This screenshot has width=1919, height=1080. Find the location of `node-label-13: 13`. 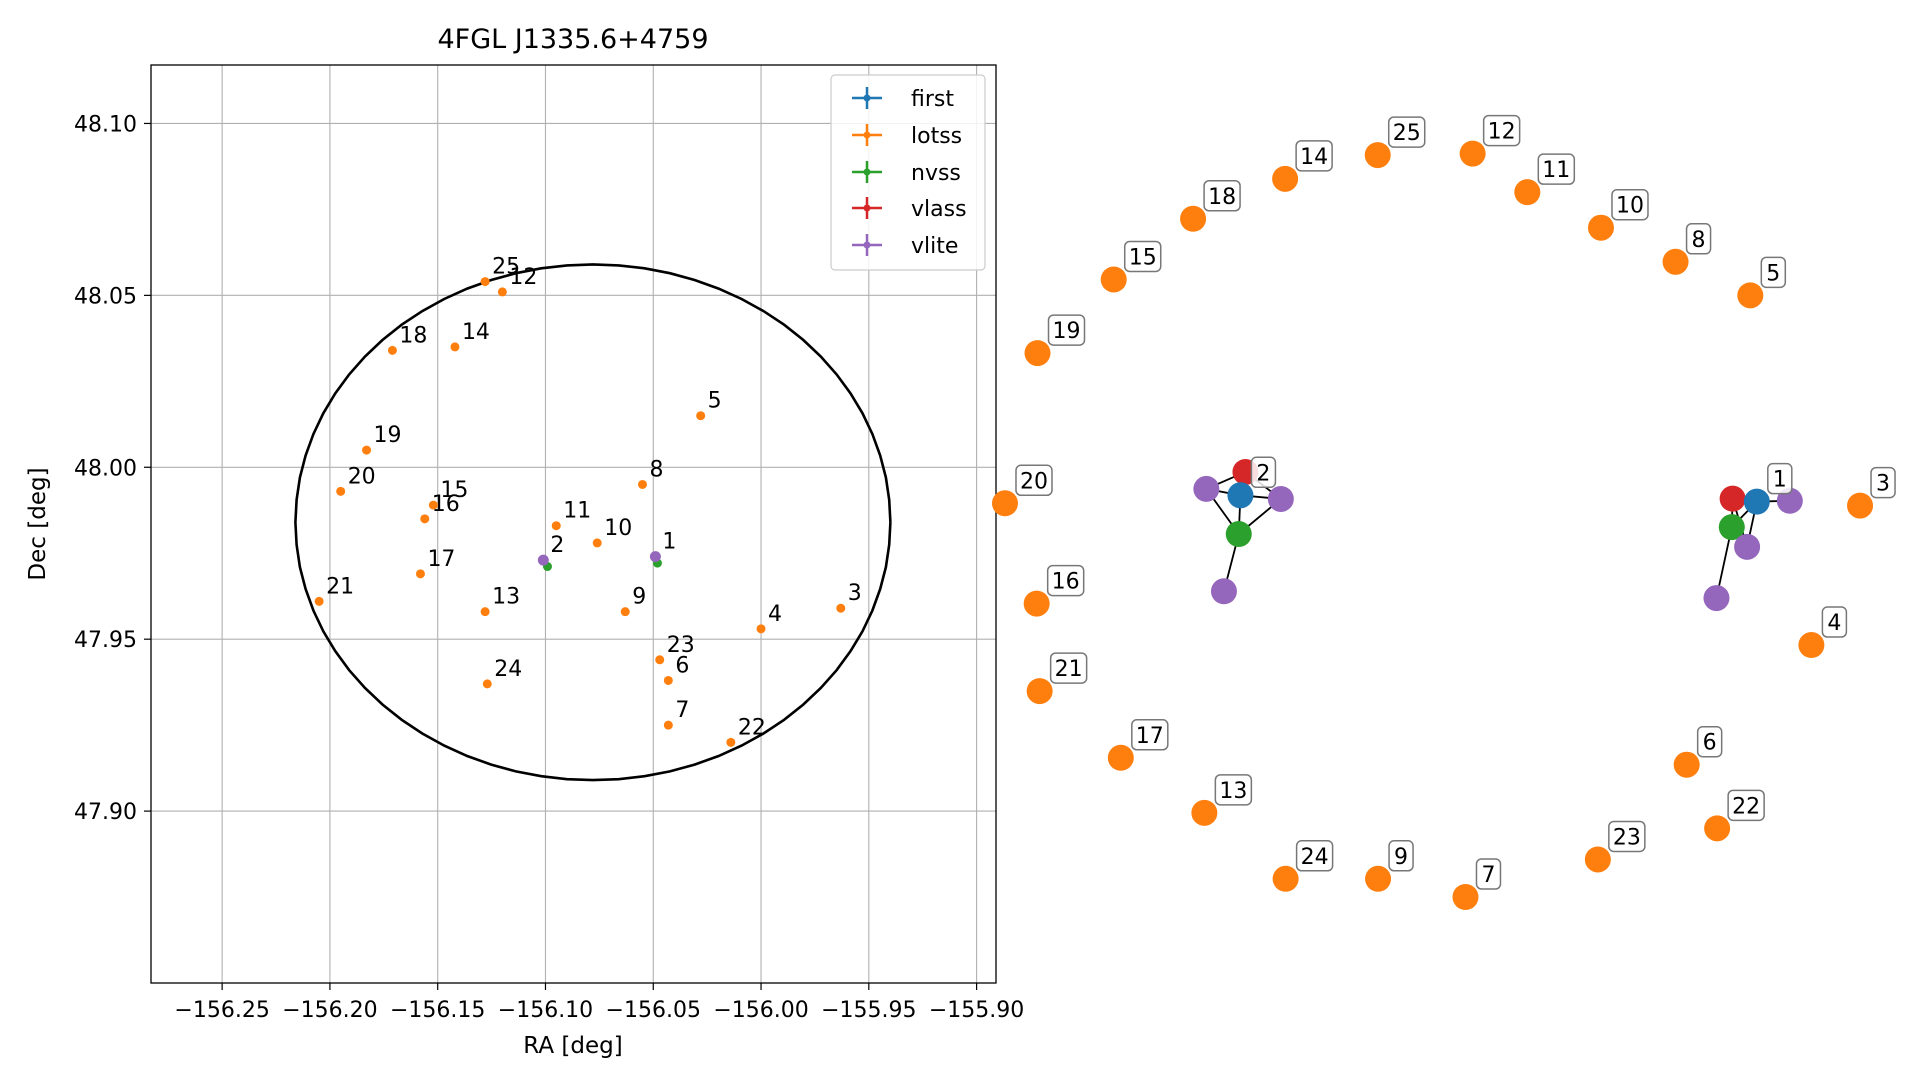

node-label-13: 13 is located at coordinates (1233, 791).